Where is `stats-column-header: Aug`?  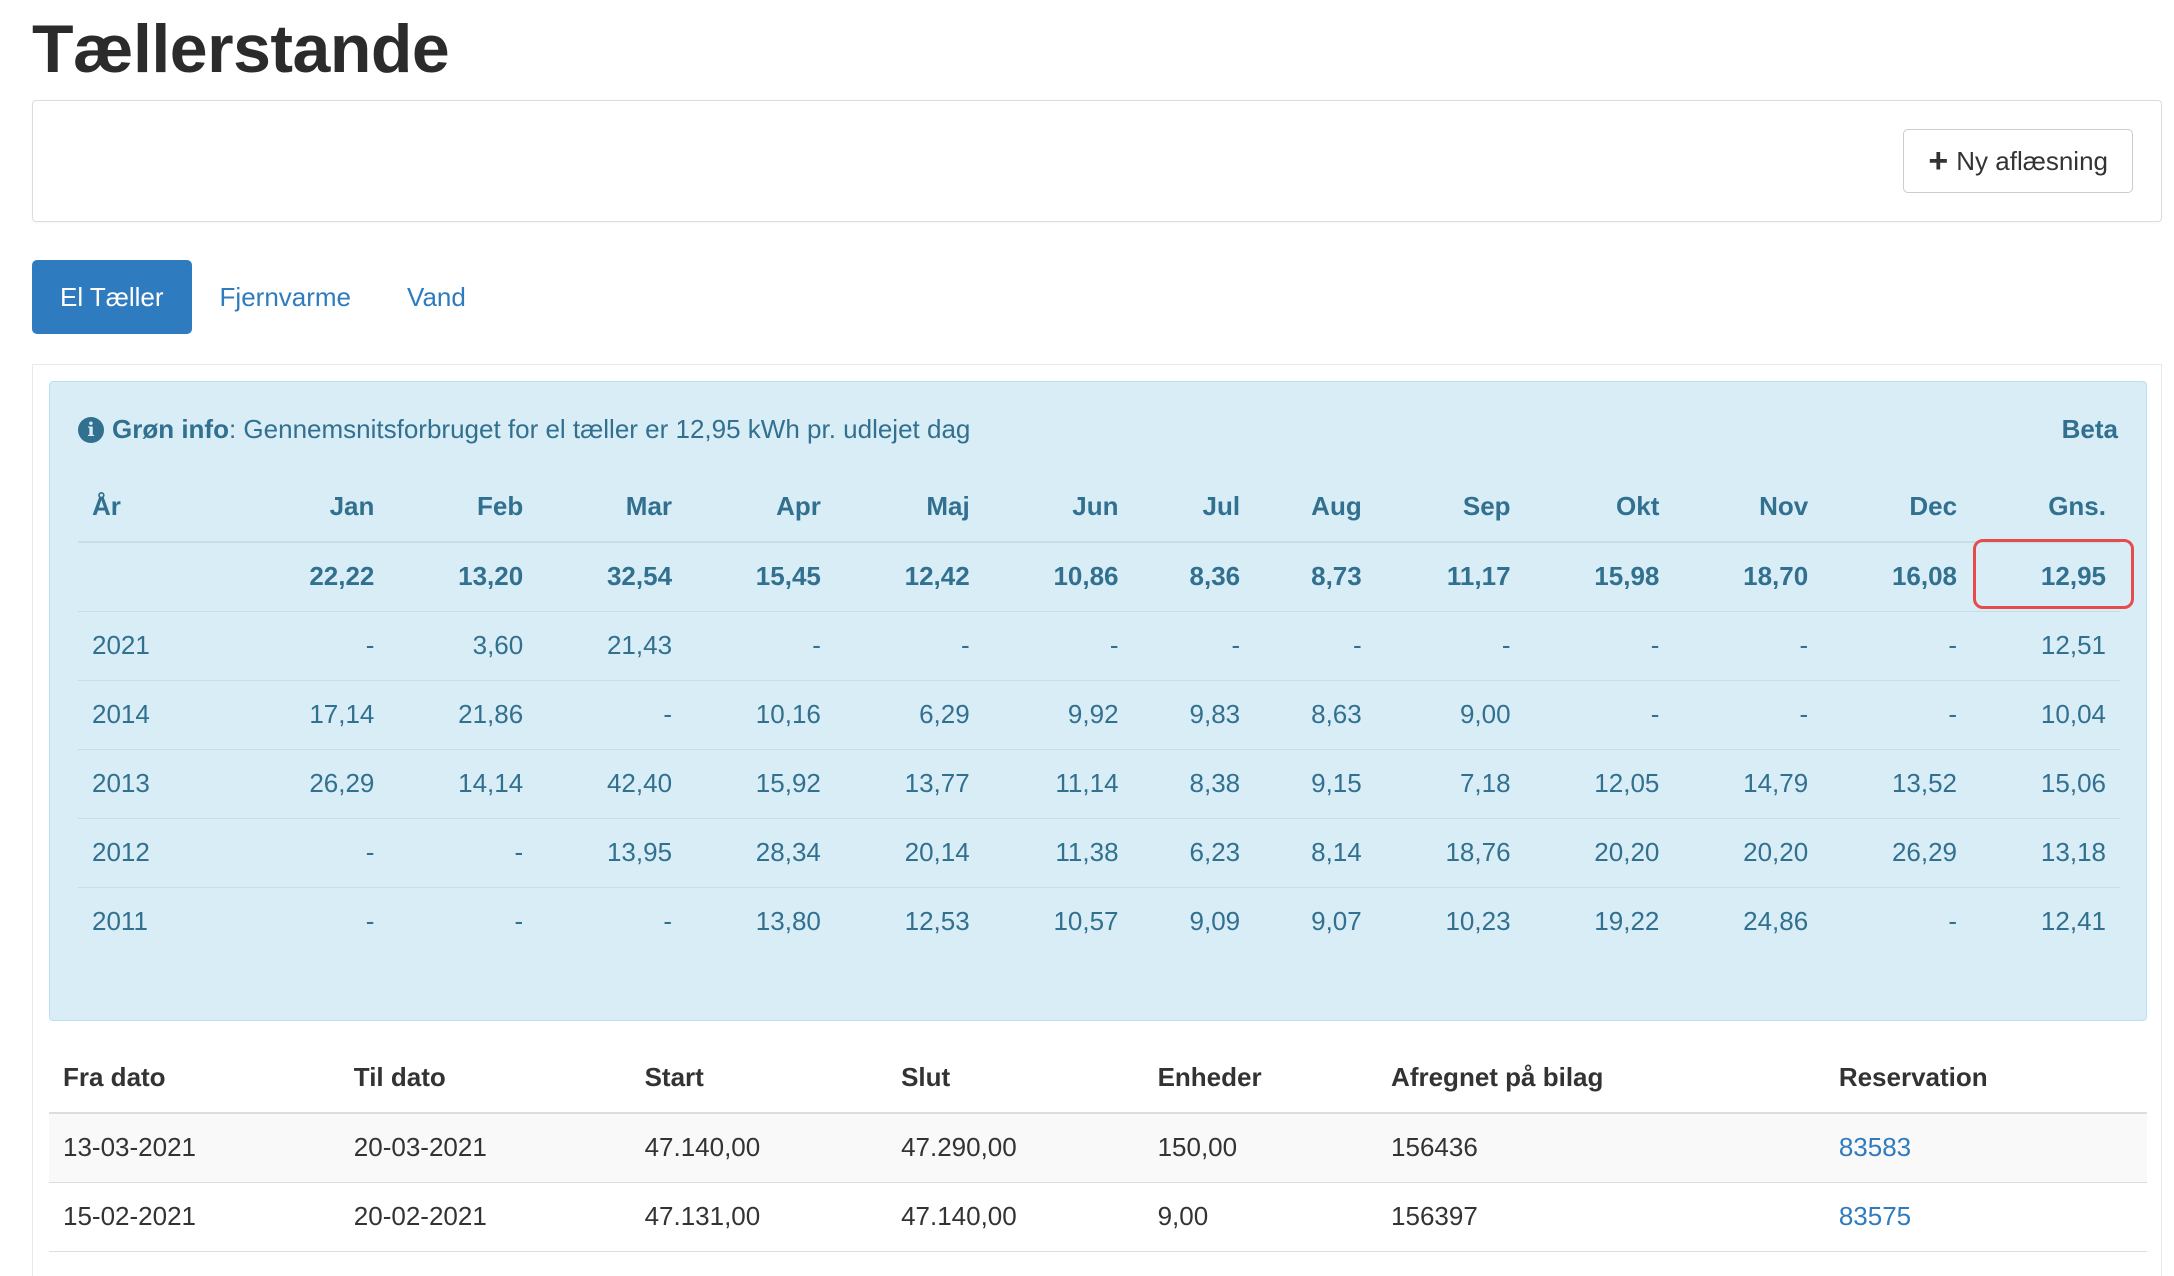 stats-column-header: Aug is located at coordinates (1315, 507).